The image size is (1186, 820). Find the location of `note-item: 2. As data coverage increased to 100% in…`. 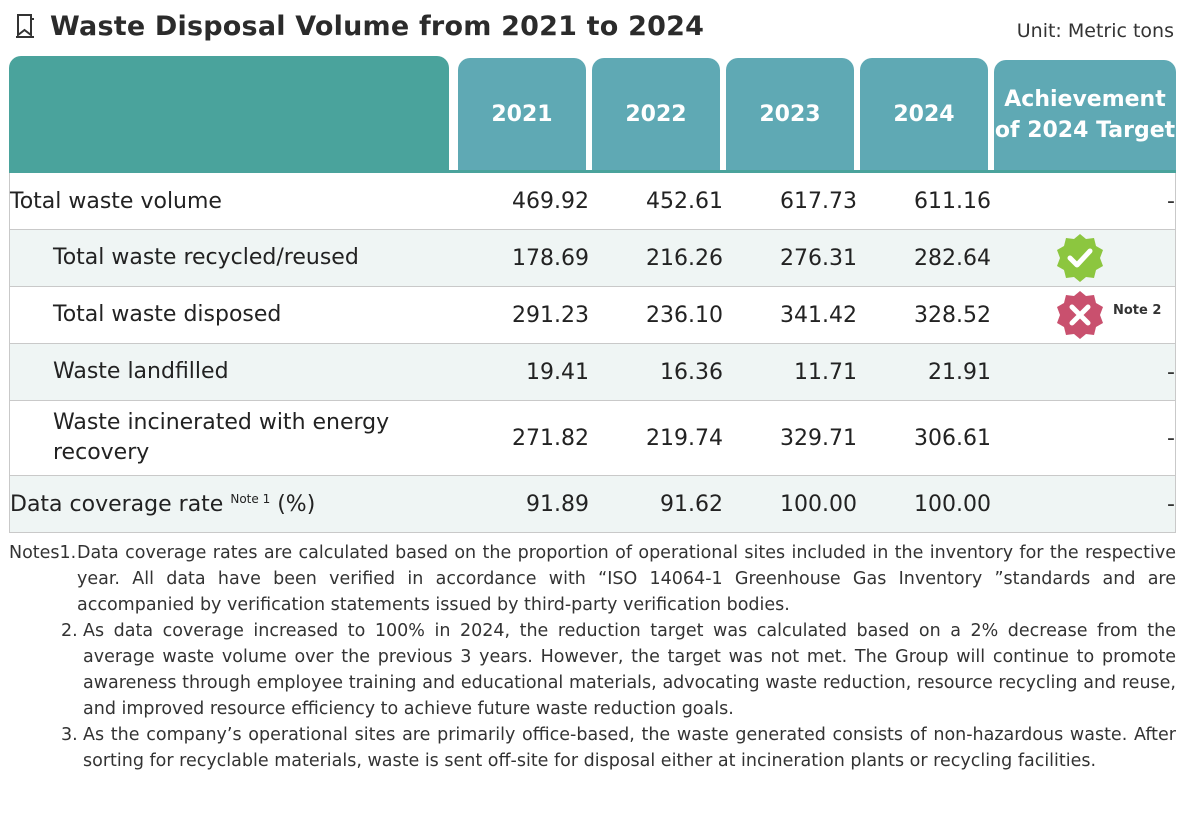

note-item: 2. As data coverage increased to 100% in… is located at coordinates (592, 670).